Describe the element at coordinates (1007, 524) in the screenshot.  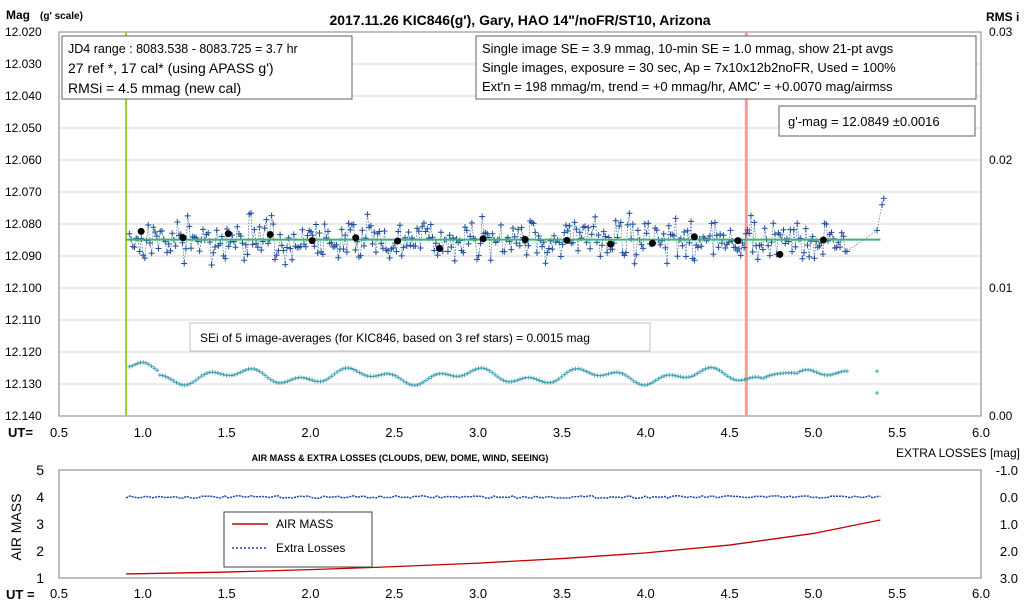
I see `bottom-y2-tick-labels: -1.0 0.0 1.0 2.0 3.0` at that location.